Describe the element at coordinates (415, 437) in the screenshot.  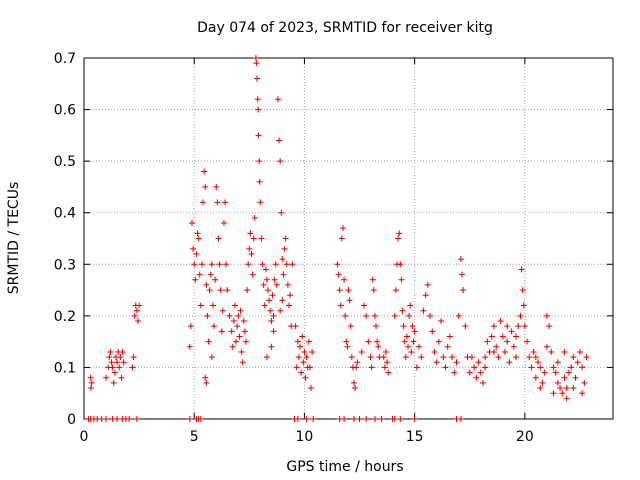
I see `x-tick-label: 15` at that location.